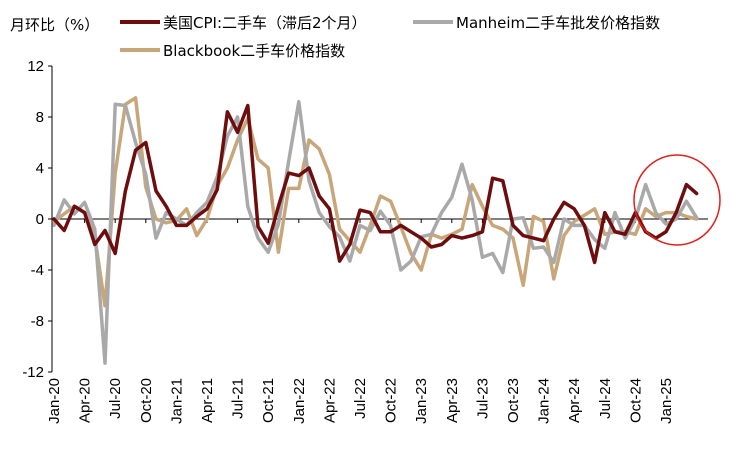  What do you see at coordinates (544, 401) in the screenshot?
I see `x-tick-label: Jan-24` at bounding box center [544, 401].